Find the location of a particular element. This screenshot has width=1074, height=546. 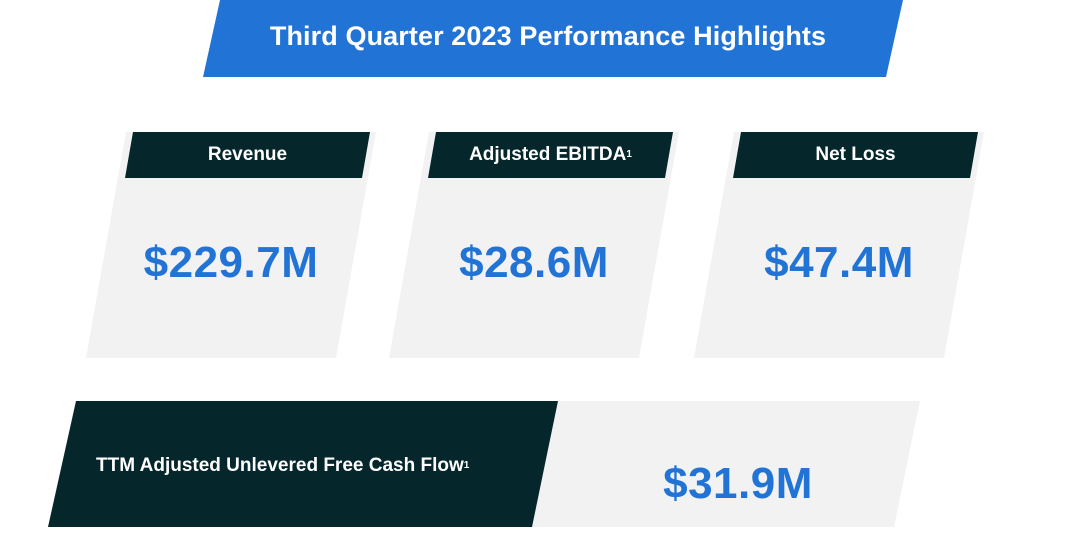

revenue-label-text: Revenue is located at coordinates (247, 154).